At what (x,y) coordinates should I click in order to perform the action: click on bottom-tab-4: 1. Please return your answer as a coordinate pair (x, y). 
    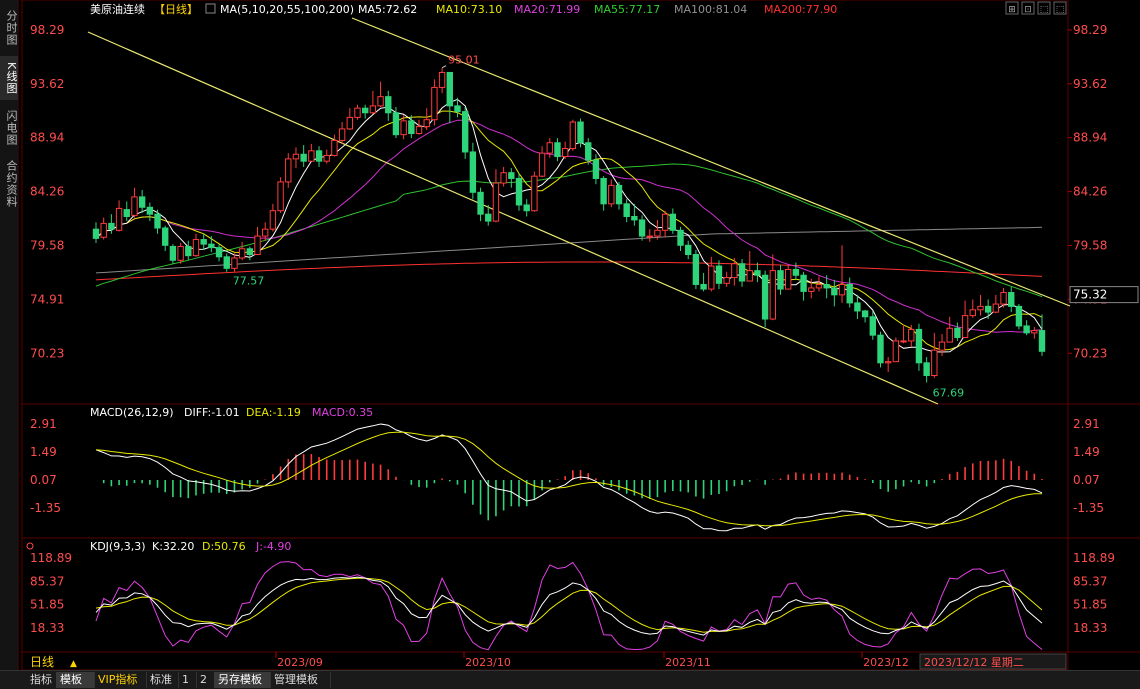
    Looking at the image, I should click on (187, 680).